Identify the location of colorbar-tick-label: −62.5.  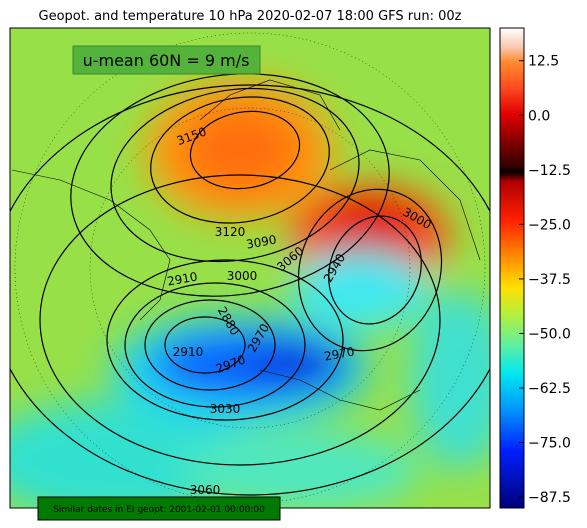
(549, 389).